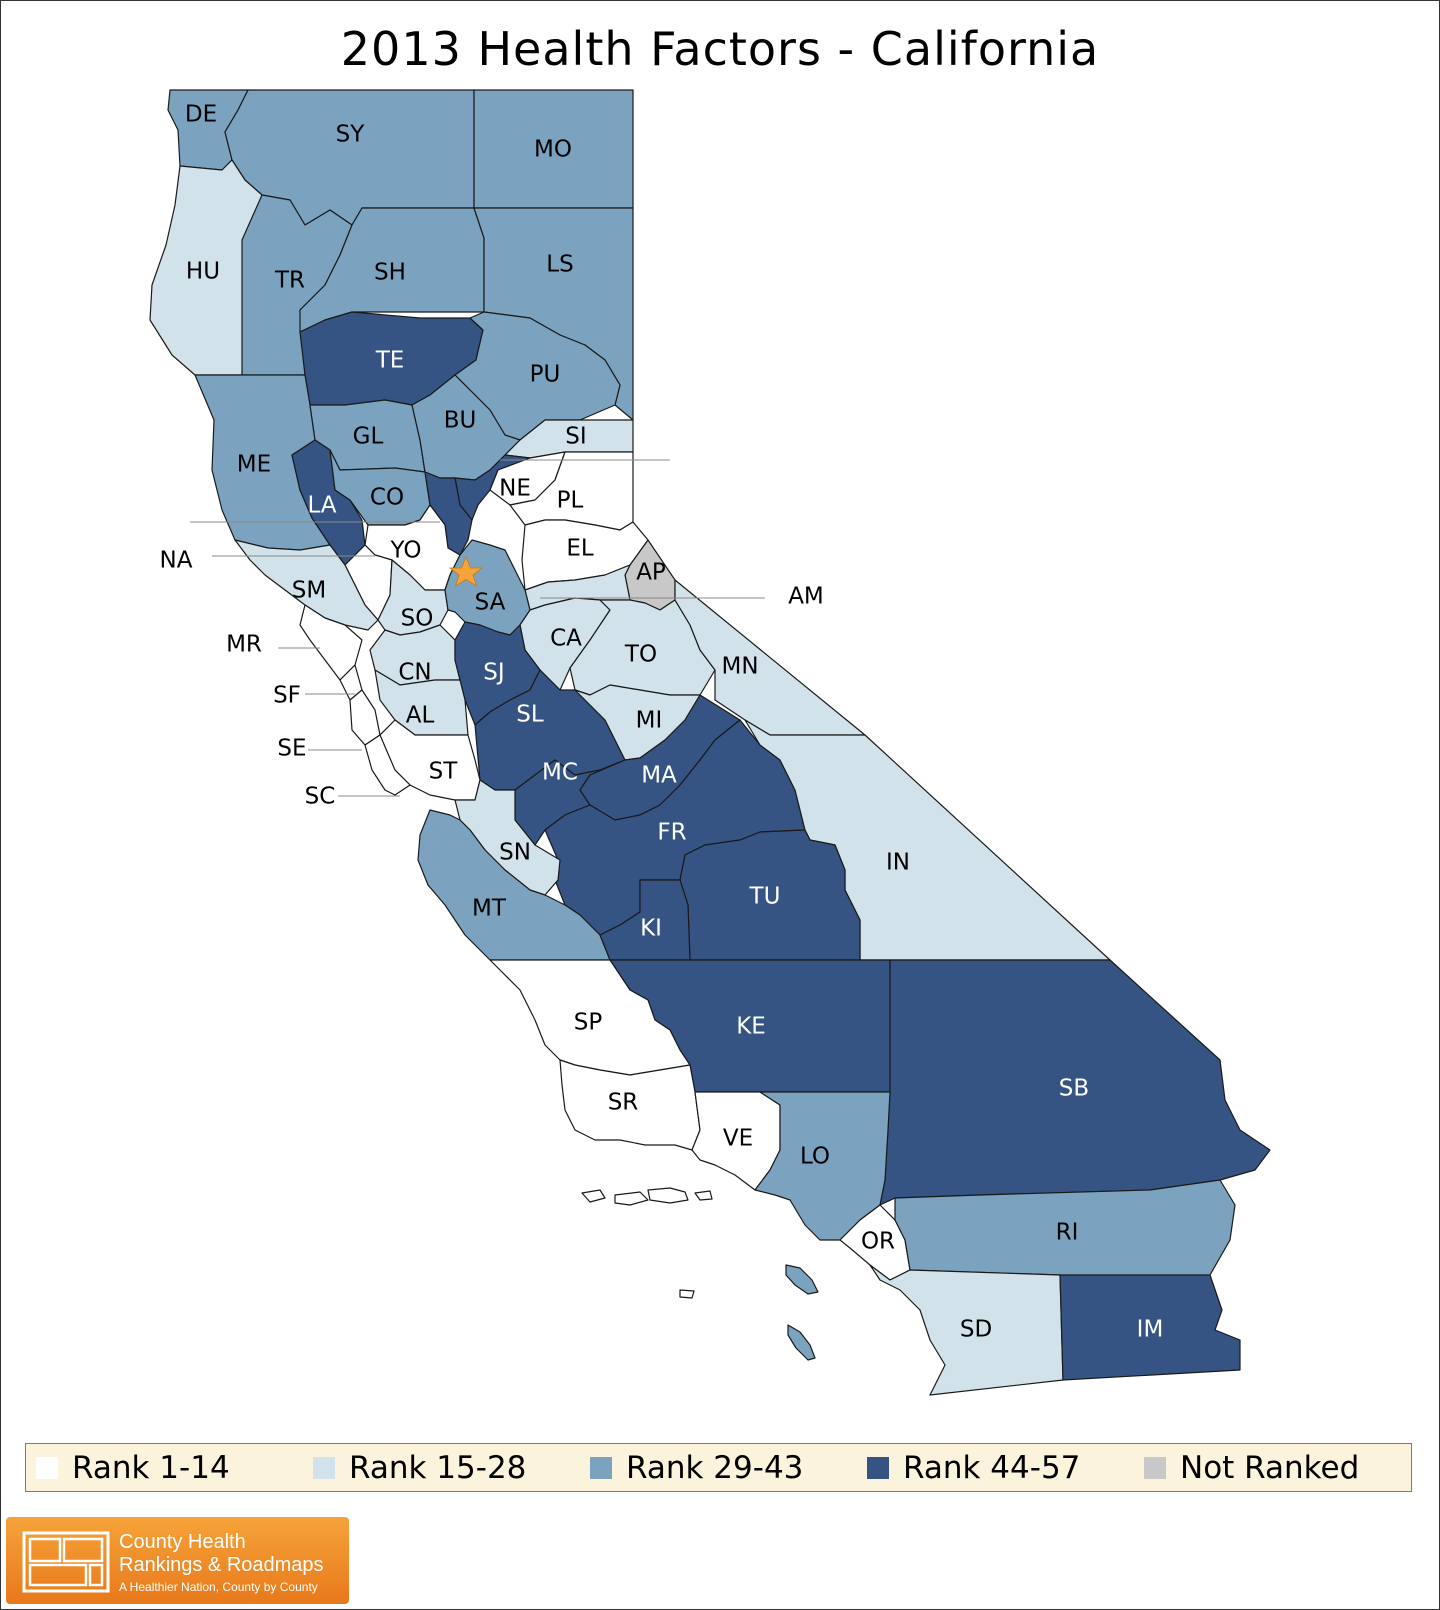 The image size is (1440, 1610). What do you see at coordinates (254, 465) in the screenshot?
I see `county-label-me: ME` at bounding box center [254, 465].